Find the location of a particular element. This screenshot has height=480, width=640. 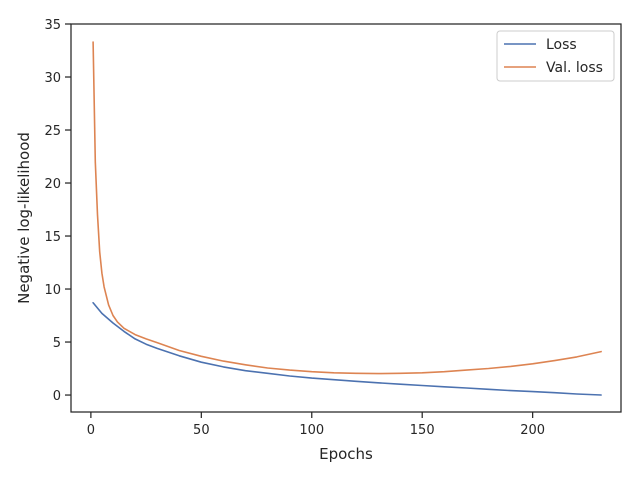

x-tick-label: 100 is located at coordinates (311, 430).